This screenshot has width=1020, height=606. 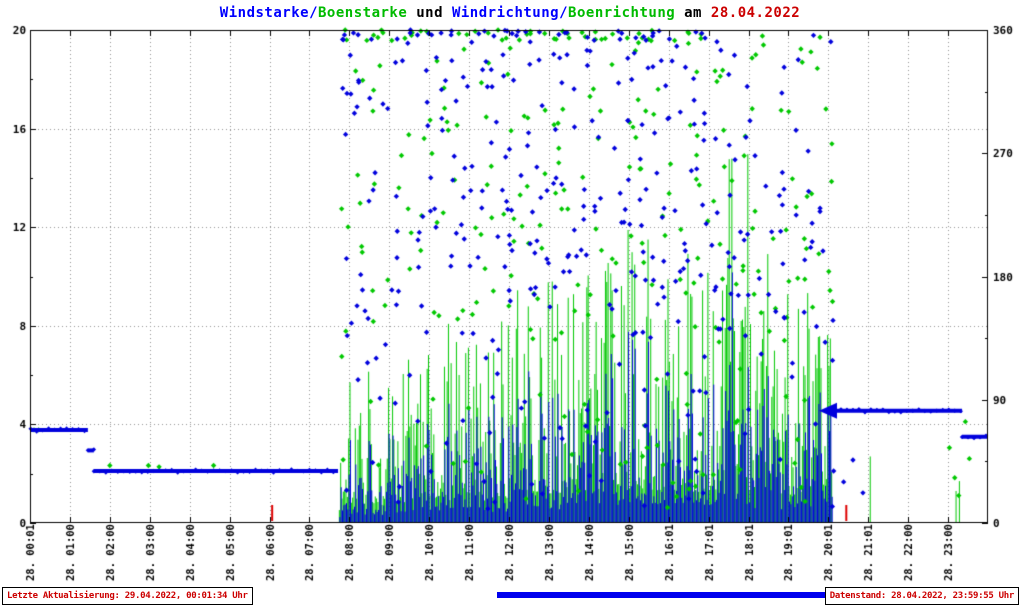 What do you see at coordinates (663, 595) in the screenshot?
I see `footer-blue-bar` at bounding box center [663, 595].